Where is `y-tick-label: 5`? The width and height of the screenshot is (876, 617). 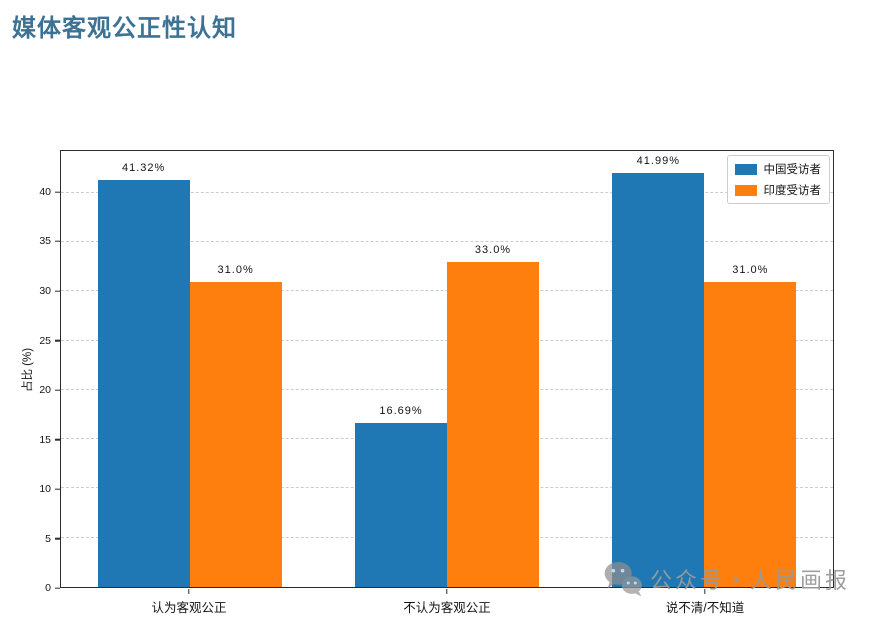
y-tick-label: 5 is located at coordinates (48, 538).